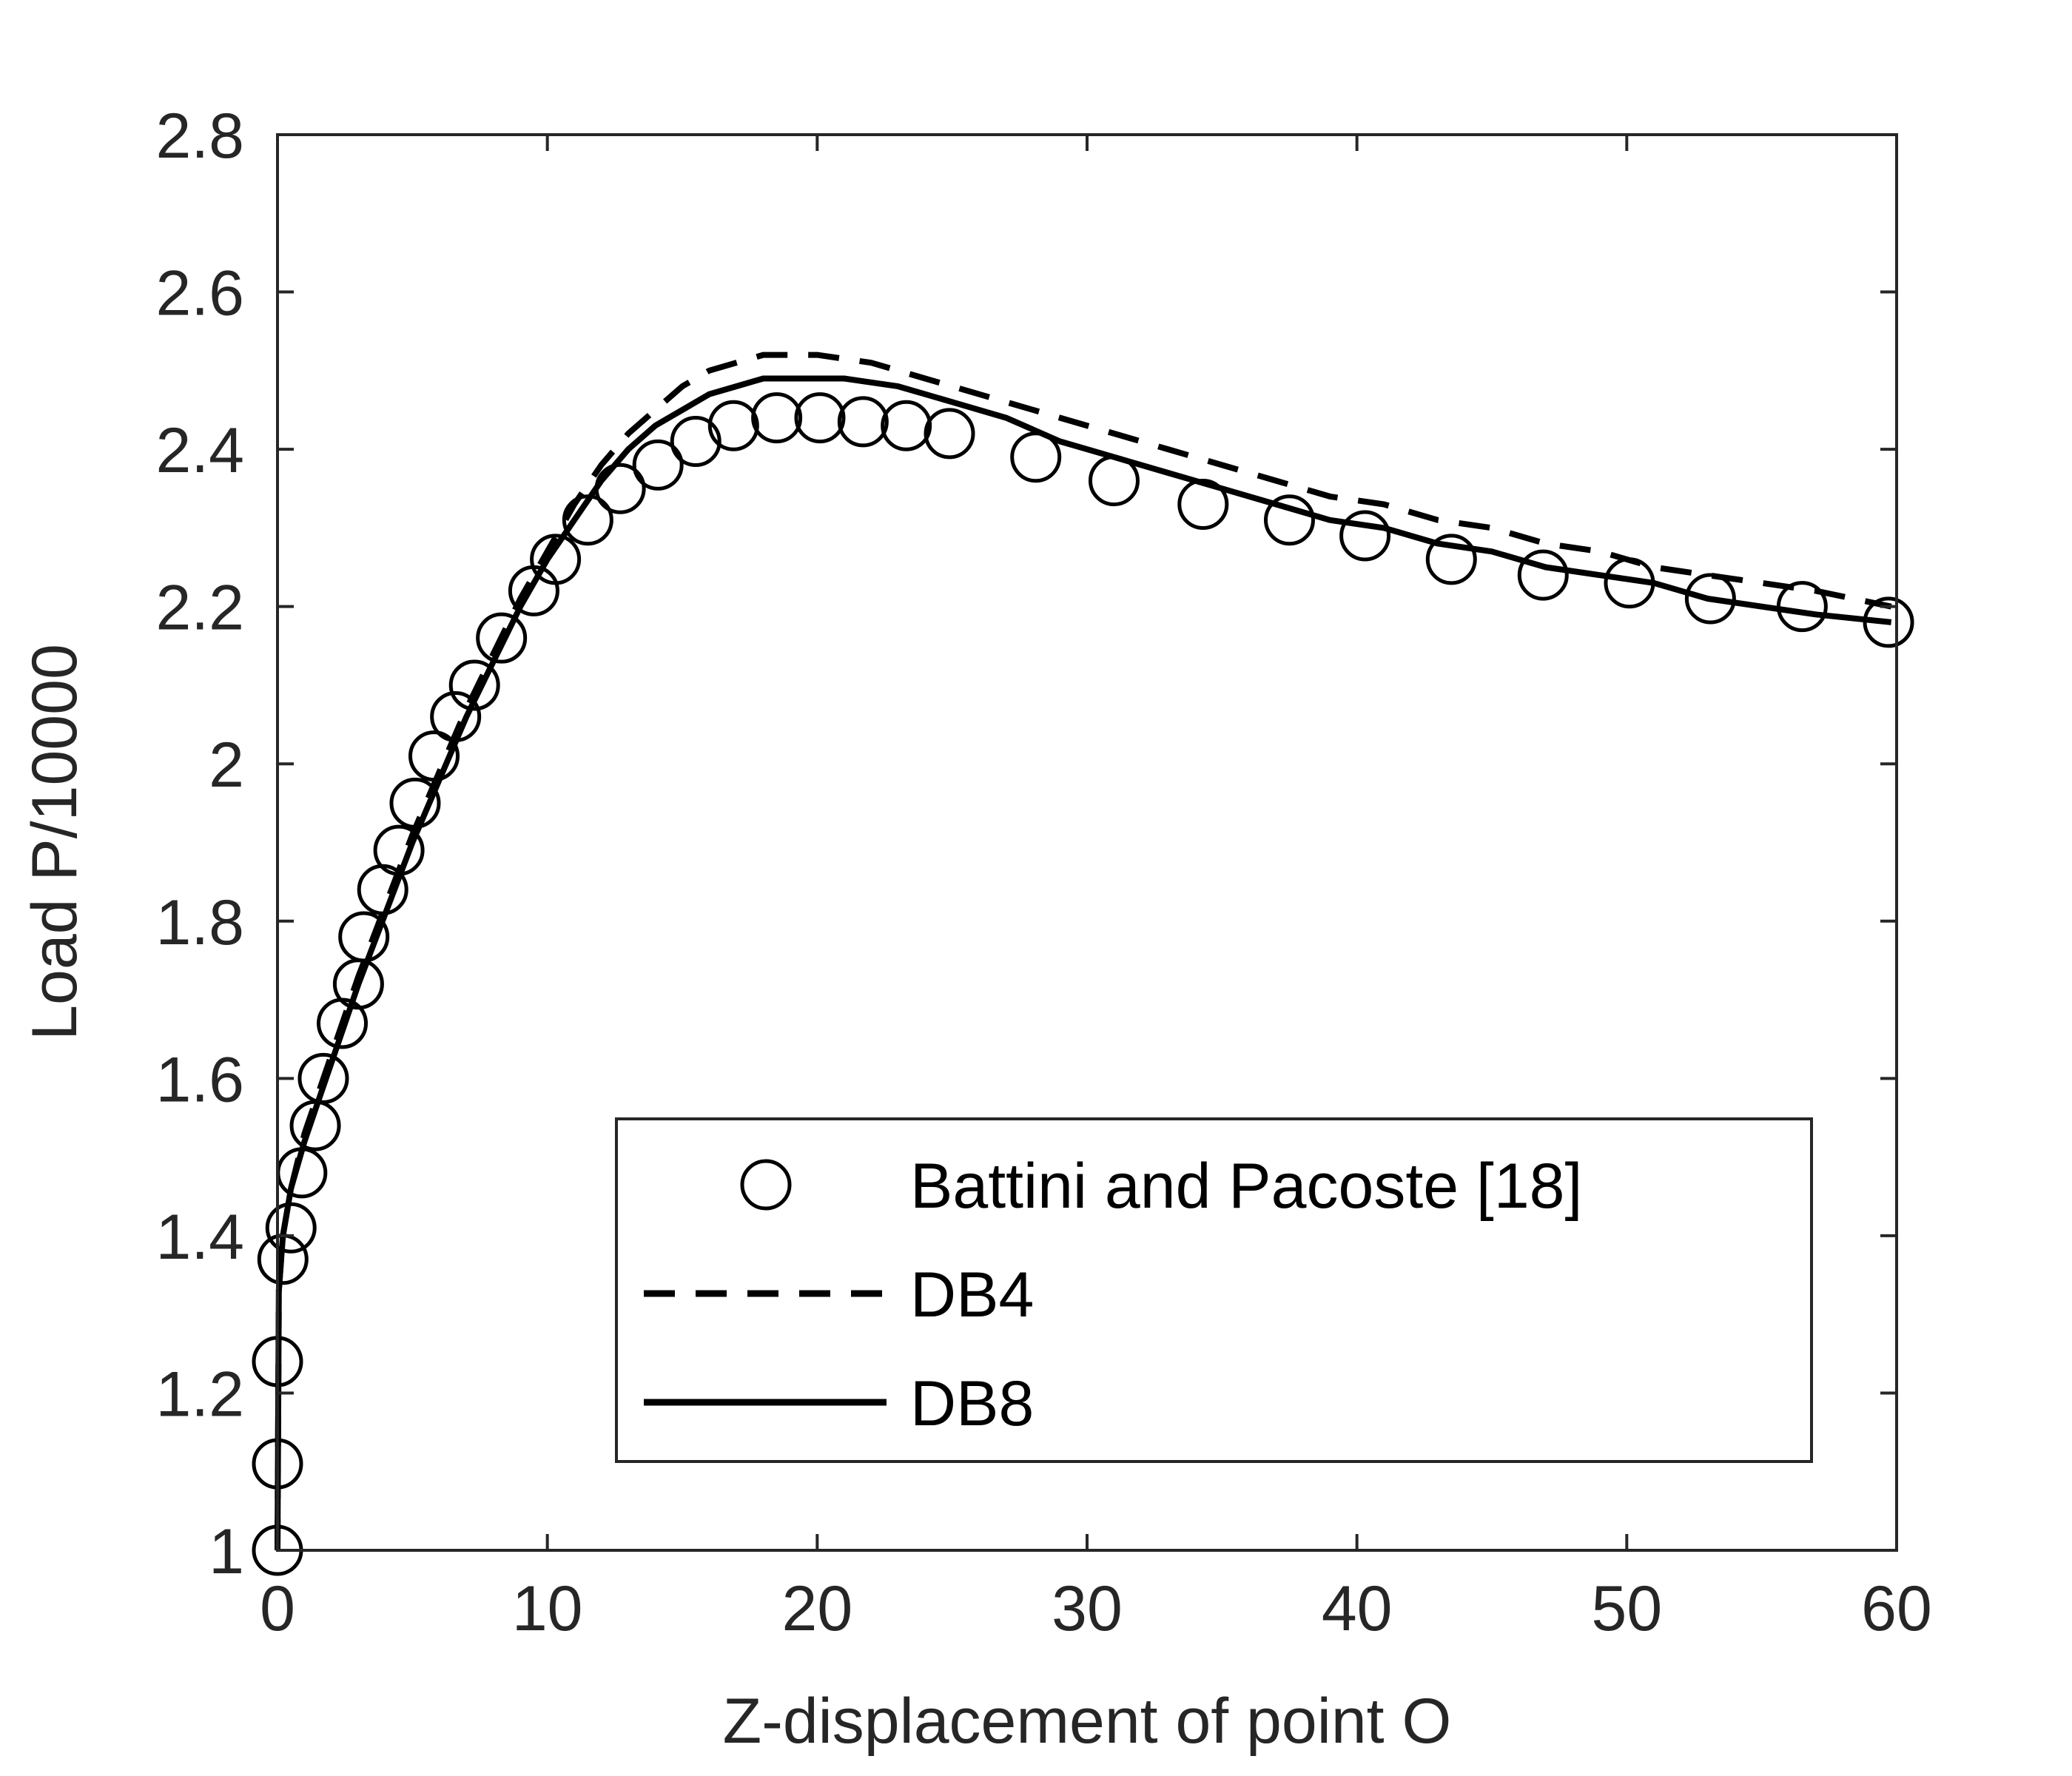 Image resolution: width=2072 pixels, height=1776 pixels. Describe the element at coordinates (1626, 1608) in the screenshot. I see `x-tick-label: 50` at that location.